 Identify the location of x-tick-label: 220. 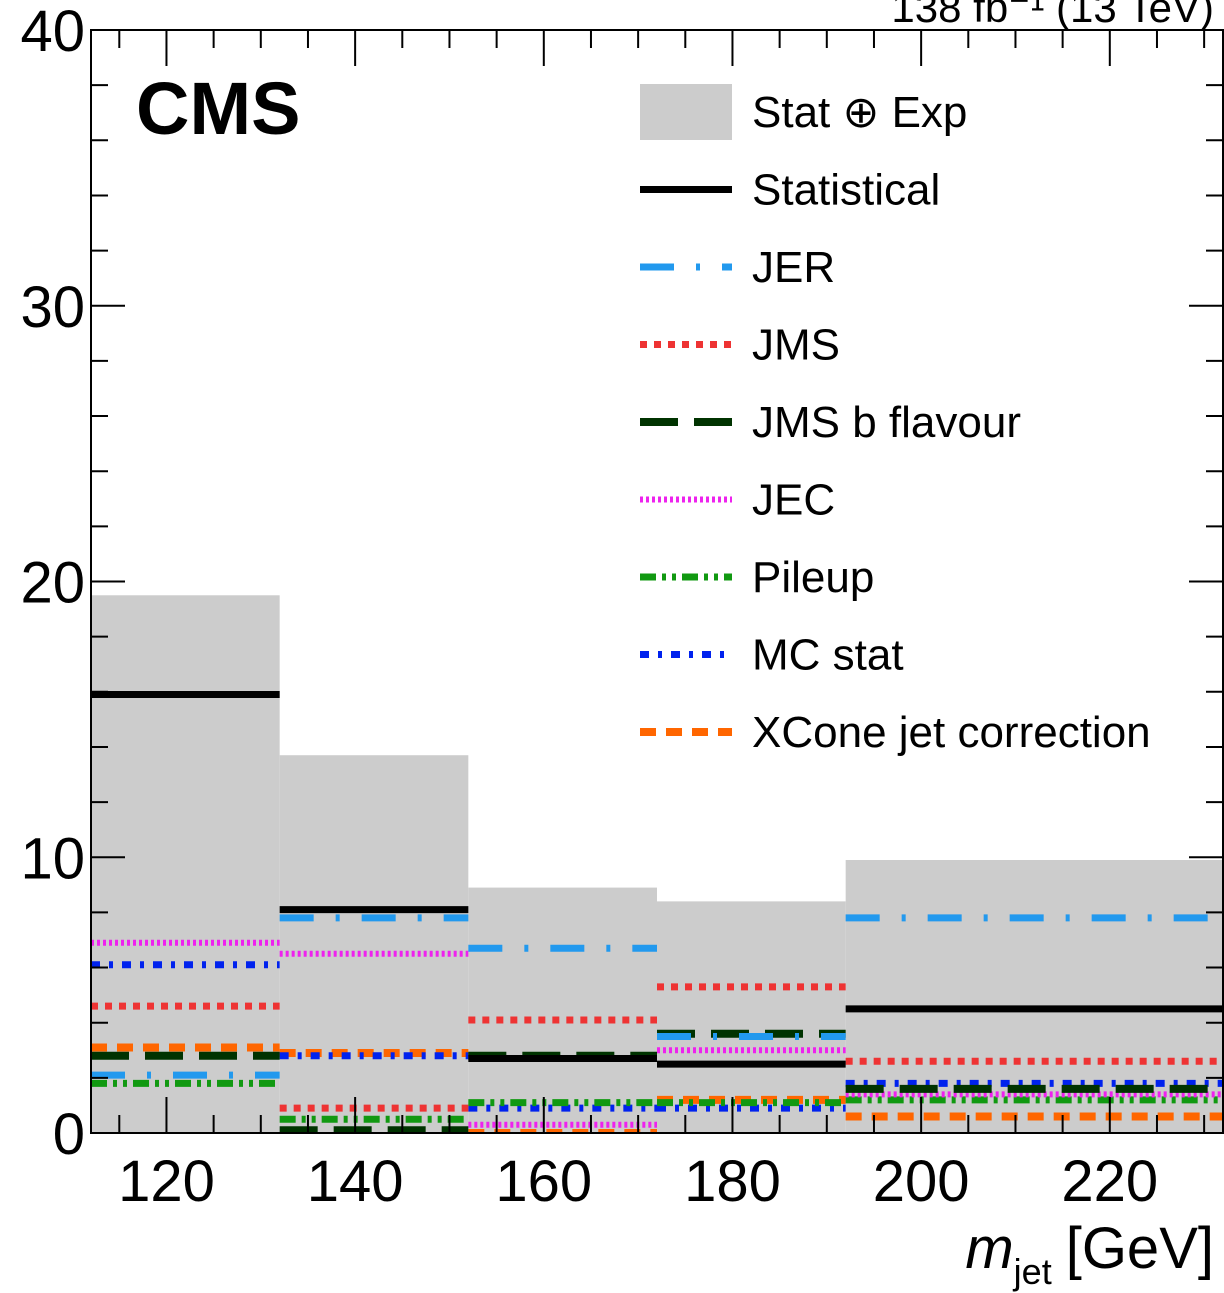
(1109, 1181).